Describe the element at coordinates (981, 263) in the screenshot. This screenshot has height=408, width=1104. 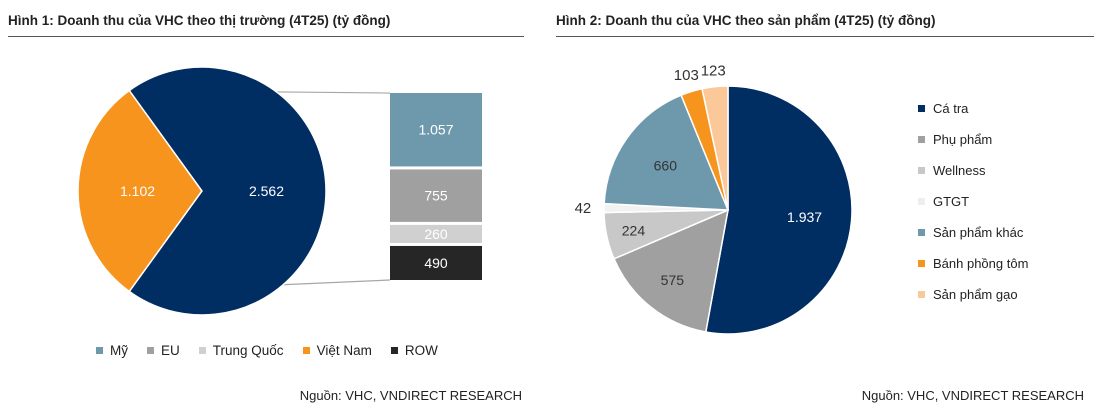
I see `legend-label-banh-phong-tom: Bánh phồng tôm` at that location.